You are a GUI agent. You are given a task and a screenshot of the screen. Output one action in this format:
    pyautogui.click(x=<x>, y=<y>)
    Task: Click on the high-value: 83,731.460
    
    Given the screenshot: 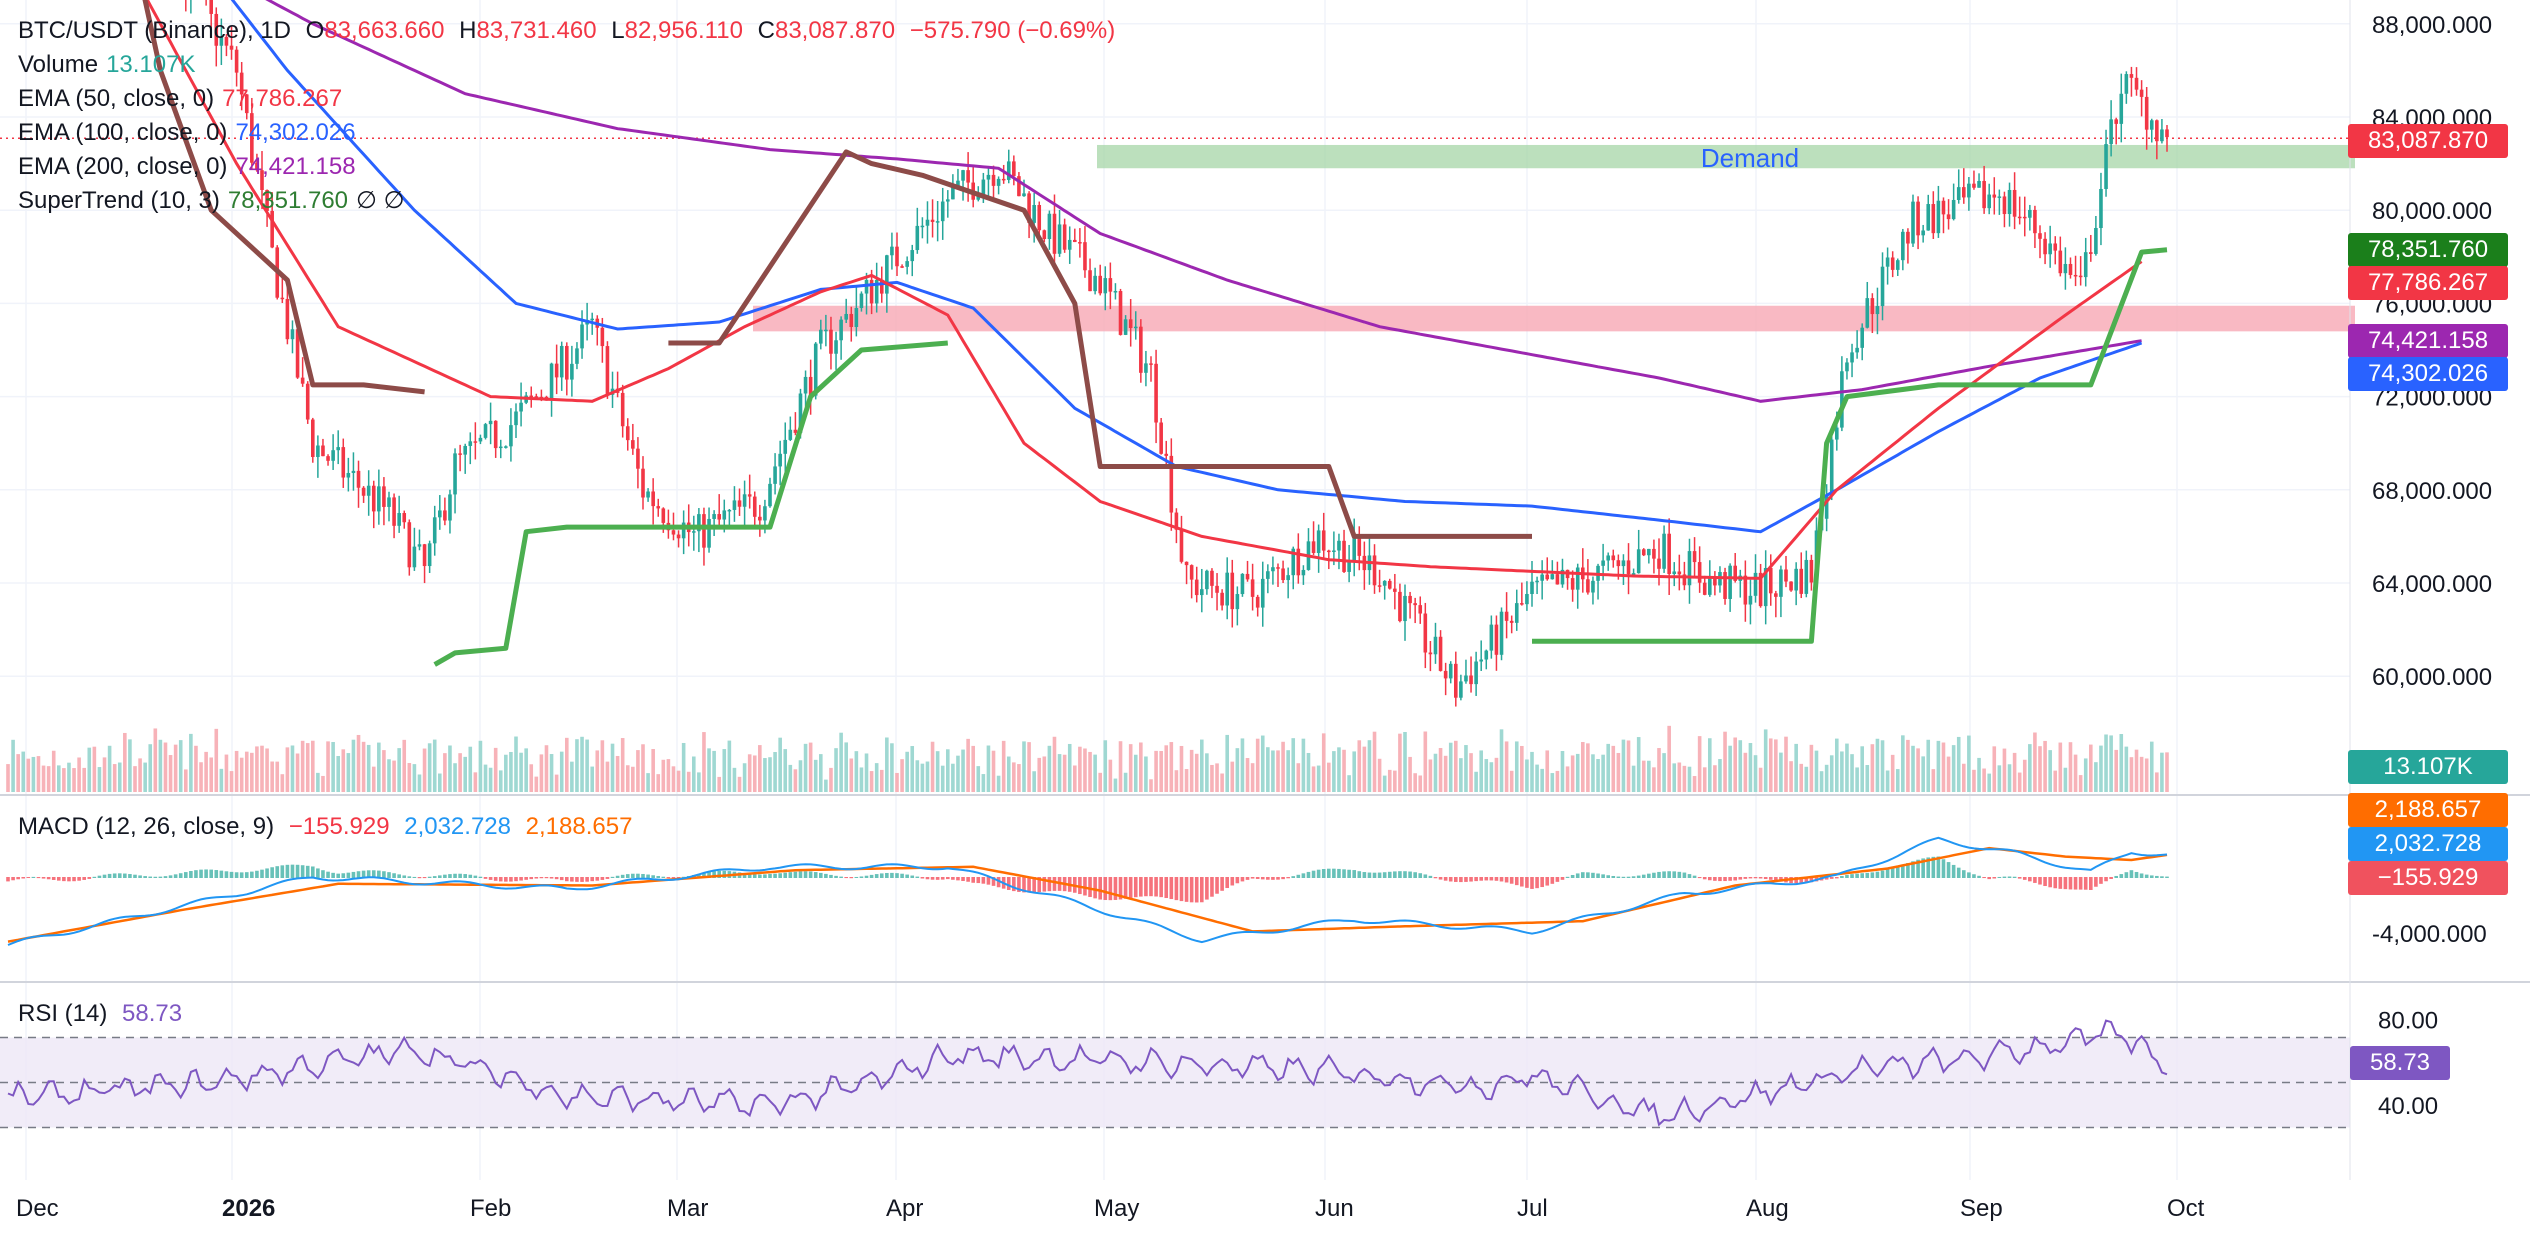 What is the action you would take?
    pyautogui.click(x=536, y=30)
    